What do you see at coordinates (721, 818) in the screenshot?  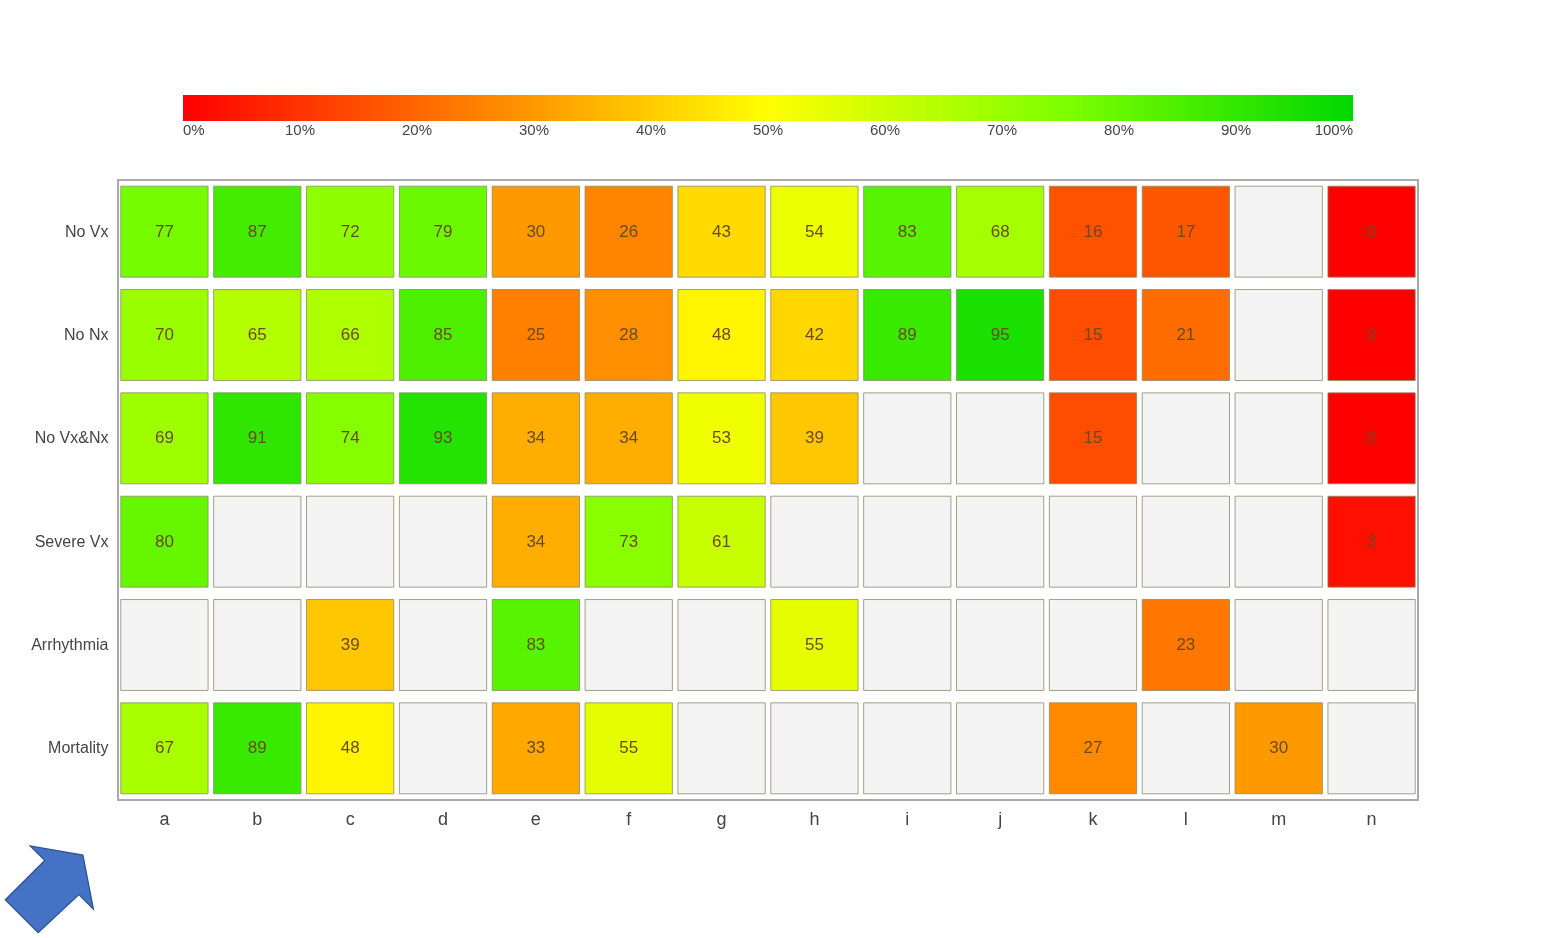 I see `x-tick-label: g` at bounding box center [721, 818].